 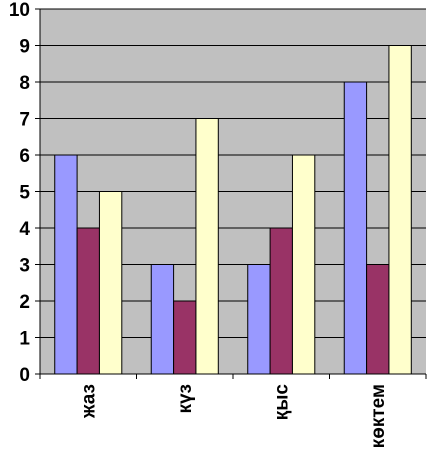 What do you see at coordinates (88, 401) in the screenshot?
I see `x-tick-label: жаз` at bounding box center [88, 401].